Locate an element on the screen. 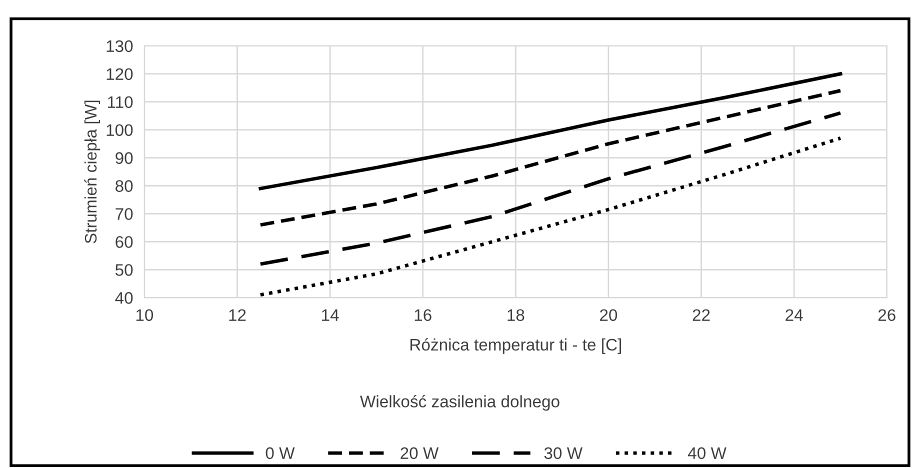  y-tick-label: 40 is located at coordinates (124, 298).